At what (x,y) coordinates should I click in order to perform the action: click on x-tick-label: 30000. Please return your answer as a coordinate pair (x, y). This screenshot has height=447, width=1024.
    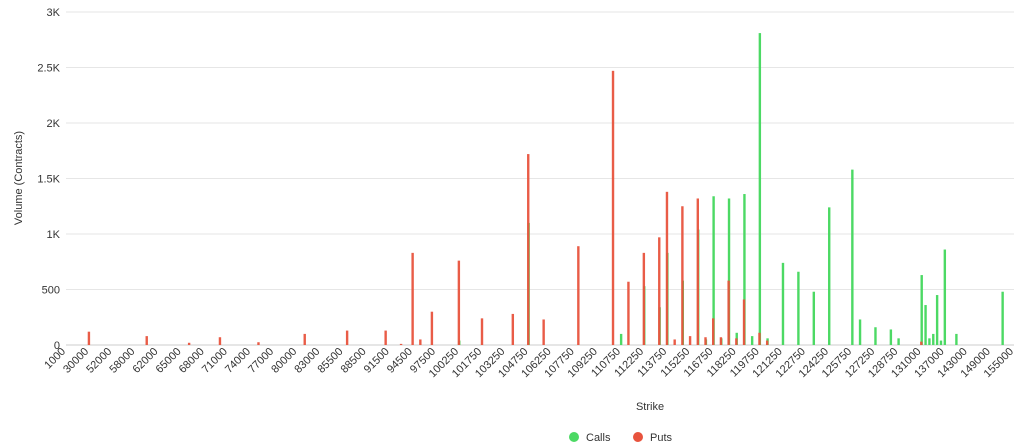
    Looking at the image, I should click on (76, 361).